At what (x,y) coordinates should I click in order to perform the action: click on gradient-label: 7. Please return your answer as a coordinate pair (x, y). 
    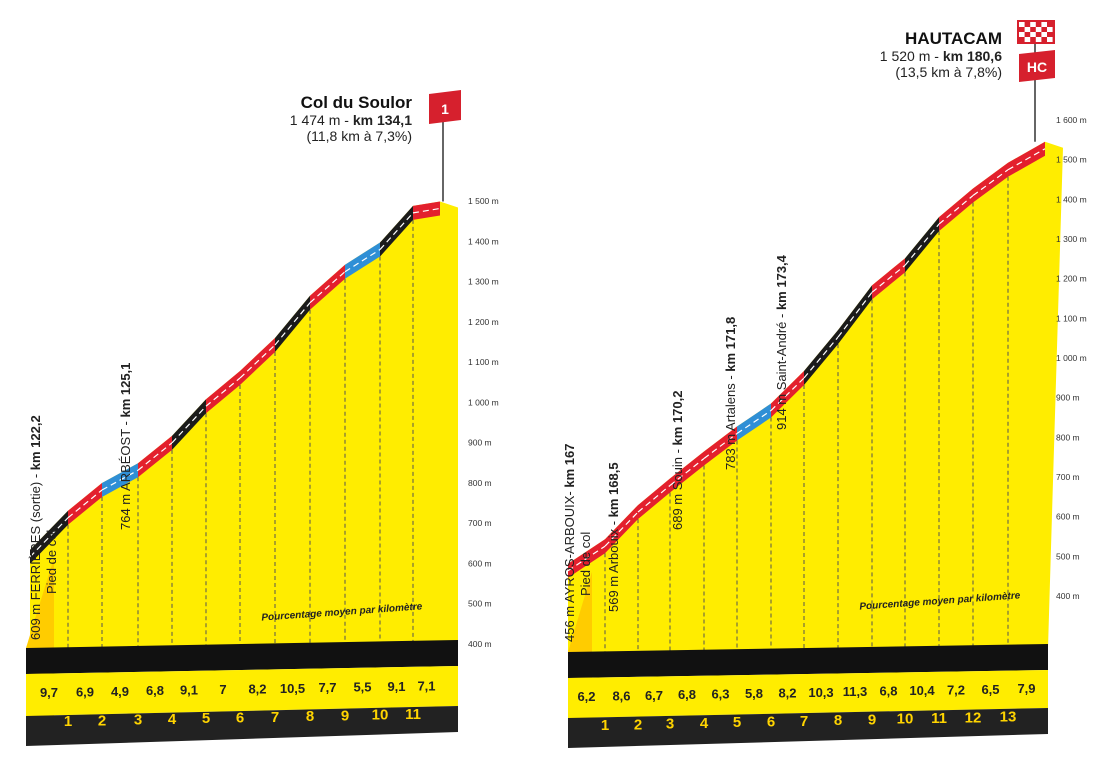
    Looking at the image, I should click on (222, 689).